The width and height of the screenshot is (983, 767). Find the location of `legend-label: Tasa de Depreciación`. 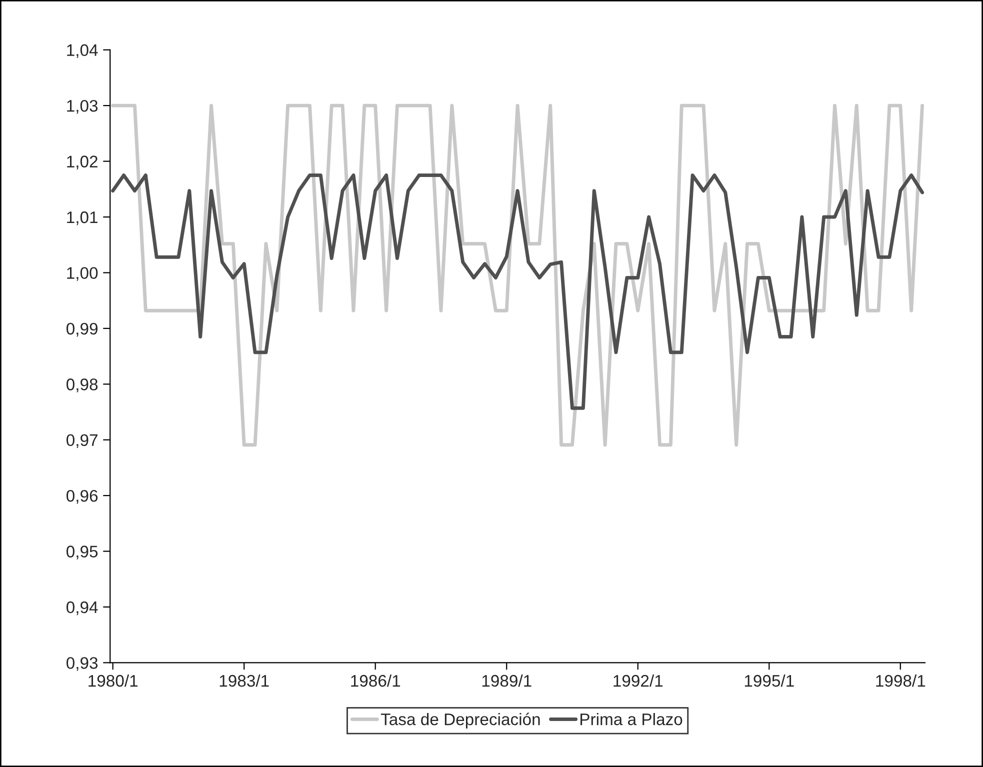

legend-label: Tasa de Depreciación is located at coordinates (460, 720).